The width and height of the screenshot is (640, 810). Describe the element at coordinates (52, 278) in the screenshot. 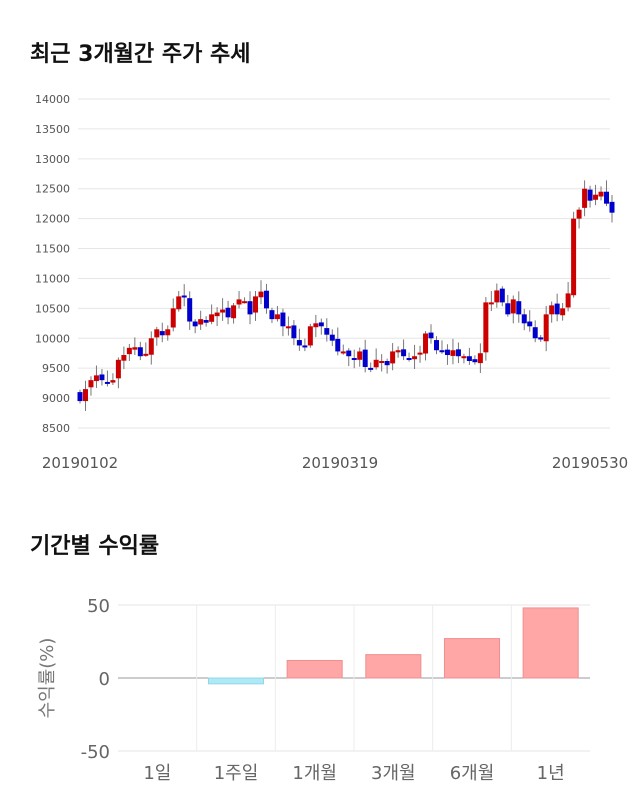

I see `y-tick-label: 11000` at that location.